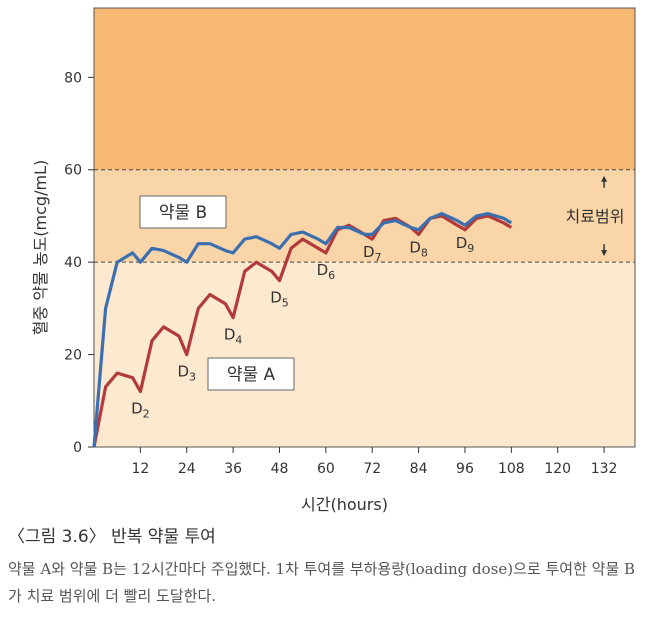  I want to click on dose-label: D6, so click(326, 271).